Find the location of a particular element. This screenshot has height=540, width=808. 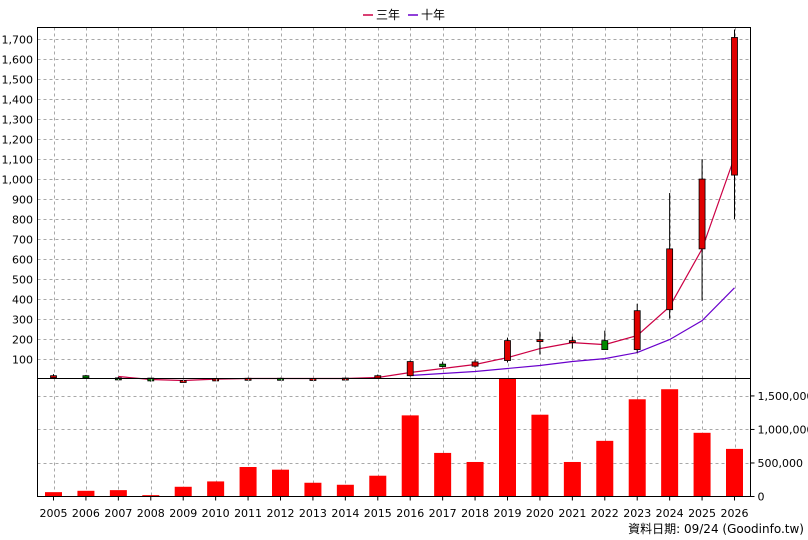

price-tick-label: 1,100 is located at coordinates (18, 160).